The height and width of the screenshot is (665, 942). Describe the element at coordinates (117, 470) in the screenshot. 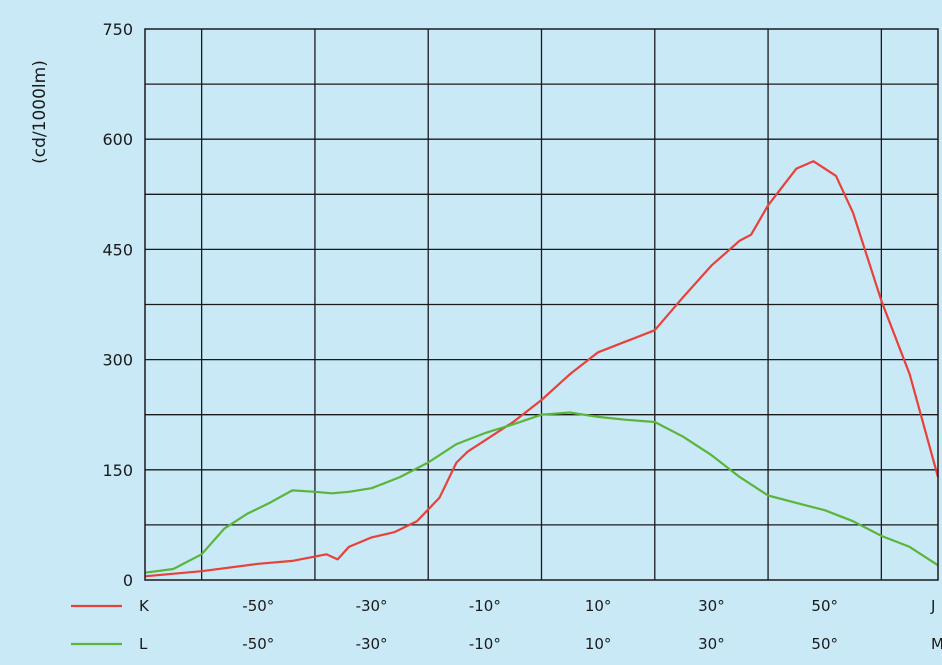

I see `y-tick-label: 150` at that location.